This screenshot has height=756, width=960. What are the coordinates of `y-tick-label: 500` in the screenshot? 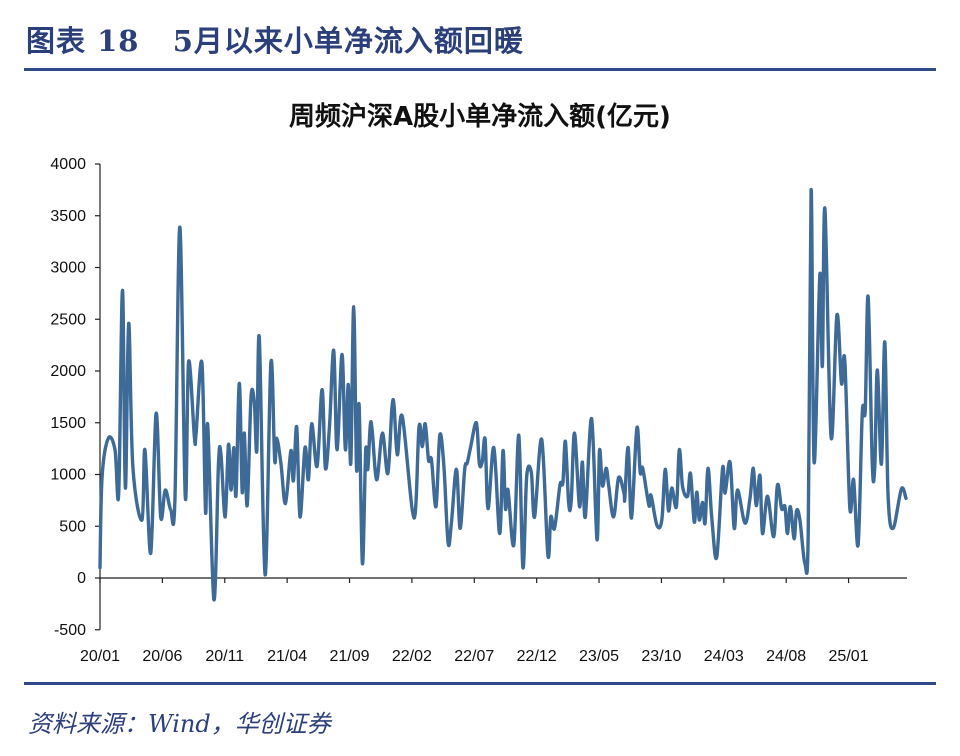 It's located at (72, 526).